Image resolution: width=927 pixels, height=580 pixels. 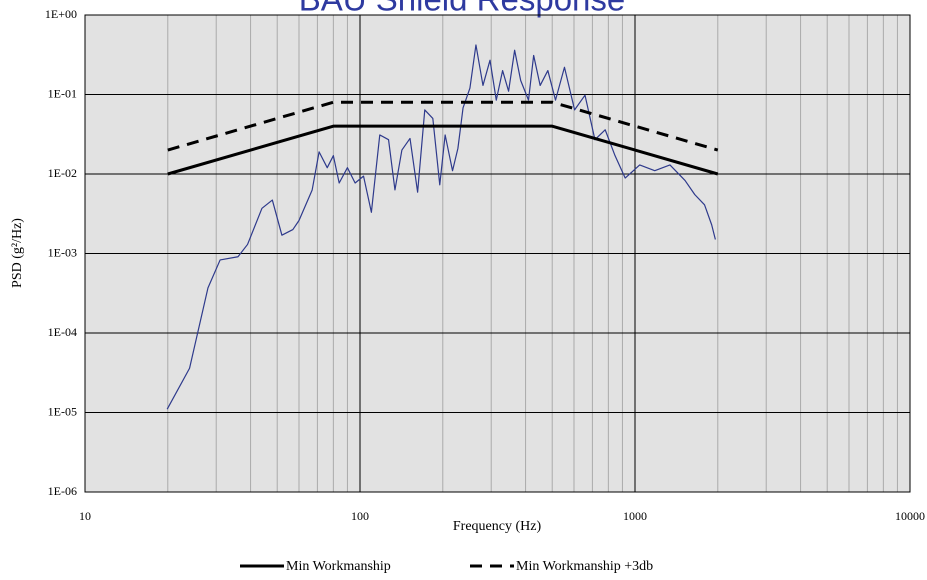 I want to click on y-tick-label: 1E-02, so click(x=62, y=173).